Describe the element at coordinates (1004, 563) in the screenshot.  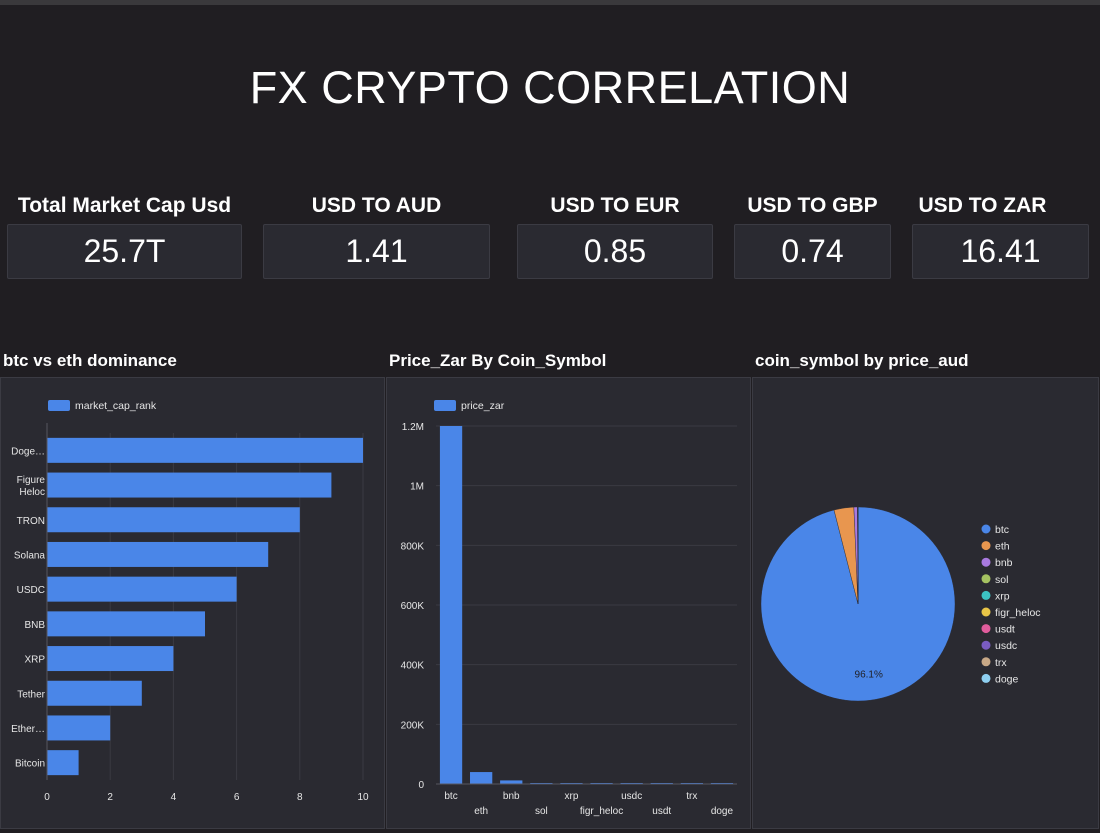
I see `legend-label: bnb` at that location.